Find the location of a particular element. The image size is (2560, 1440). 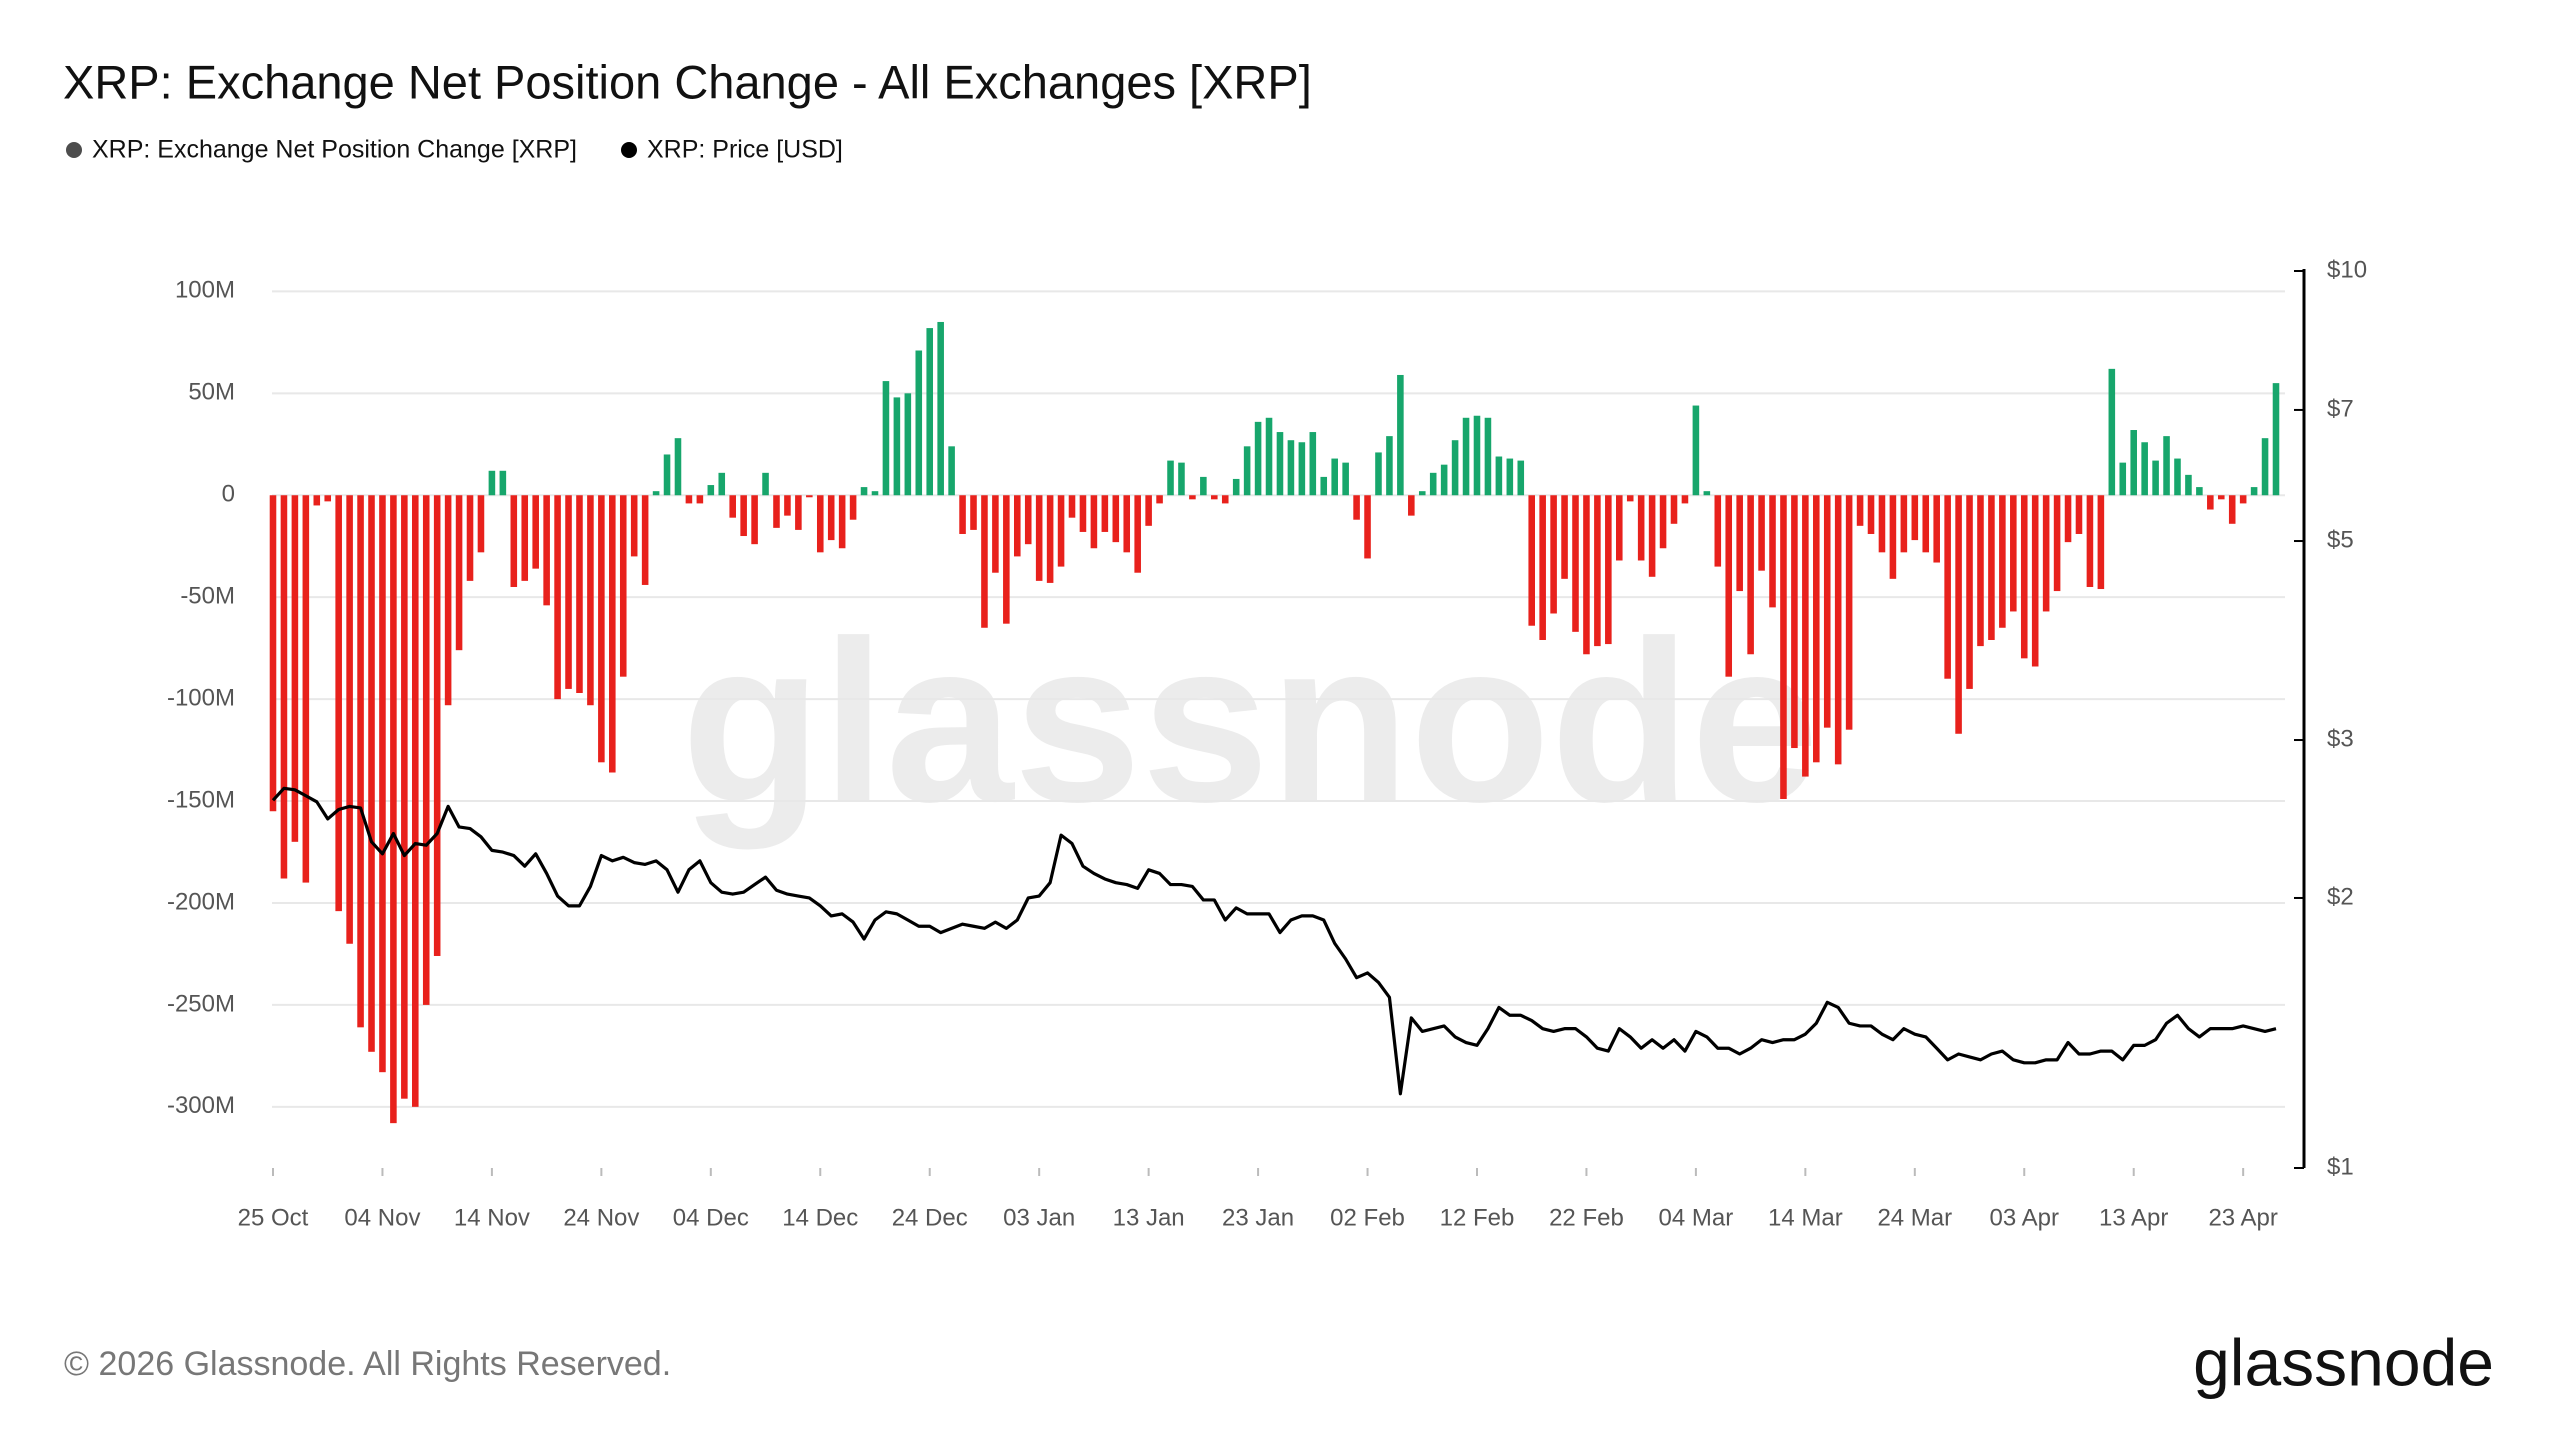

y-tick-label: -250M is located at coordinates (201, 1003).